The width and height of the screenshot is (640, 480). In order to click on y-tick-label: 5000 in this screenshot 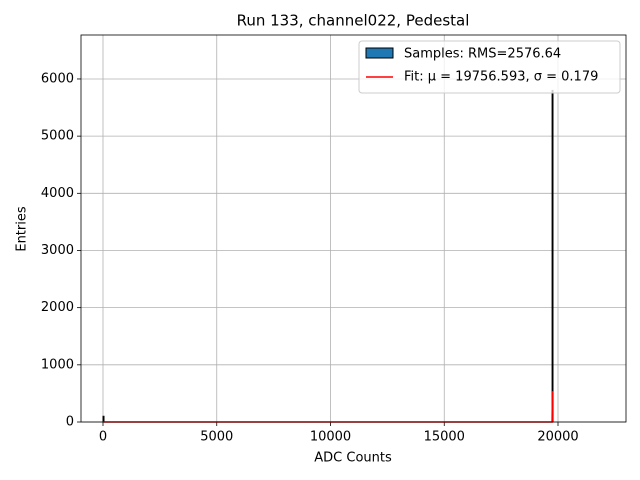, I will do `click(57, 136)`.